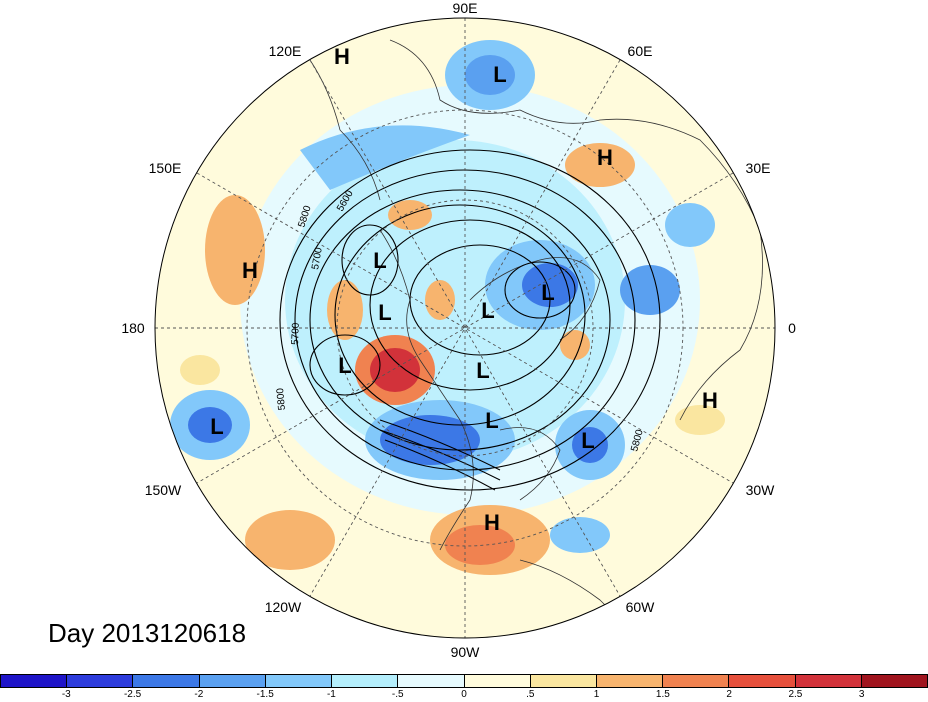 The width and height of the screenshot is (928, 702). What do you see at coordinates (641, 607) in the screenshot?
I see `lon-label-60w: 60W` at bounding box center [641, 607].